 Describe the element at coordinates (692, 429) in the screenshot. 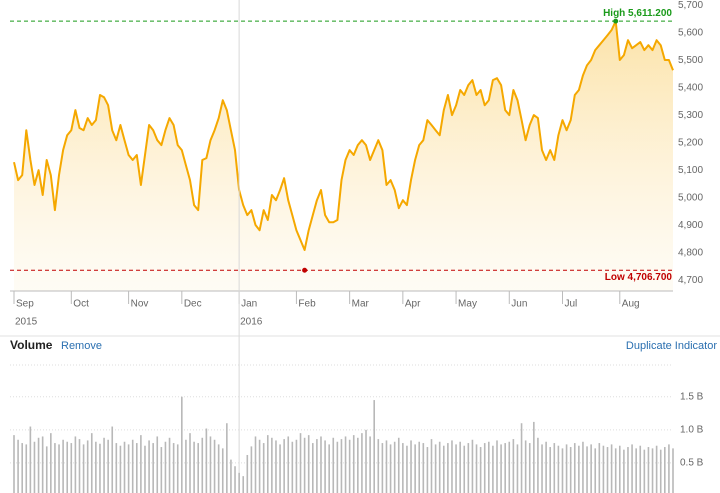

I see `y-tick-label: 1.0 B` at that location.